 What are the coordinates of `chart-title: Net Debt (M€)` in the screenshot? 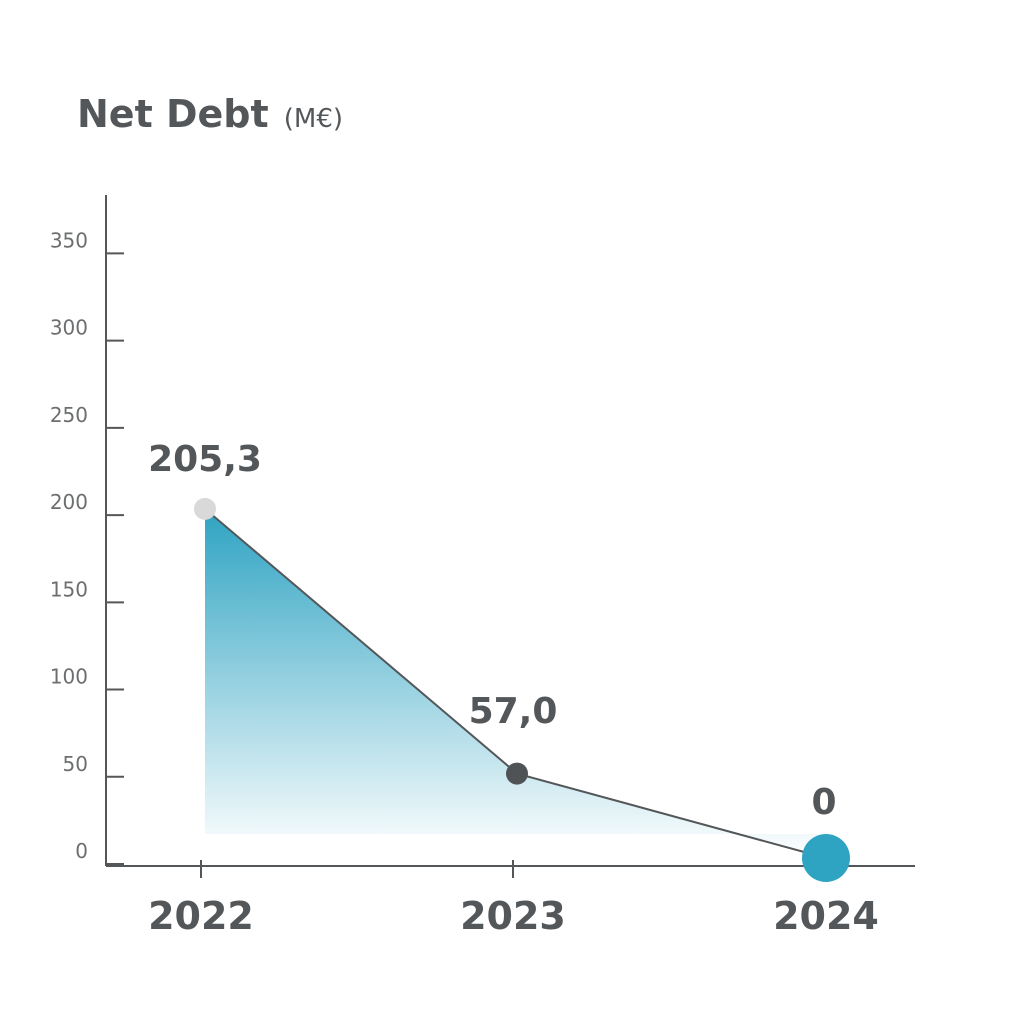 It's located at (210, 114).